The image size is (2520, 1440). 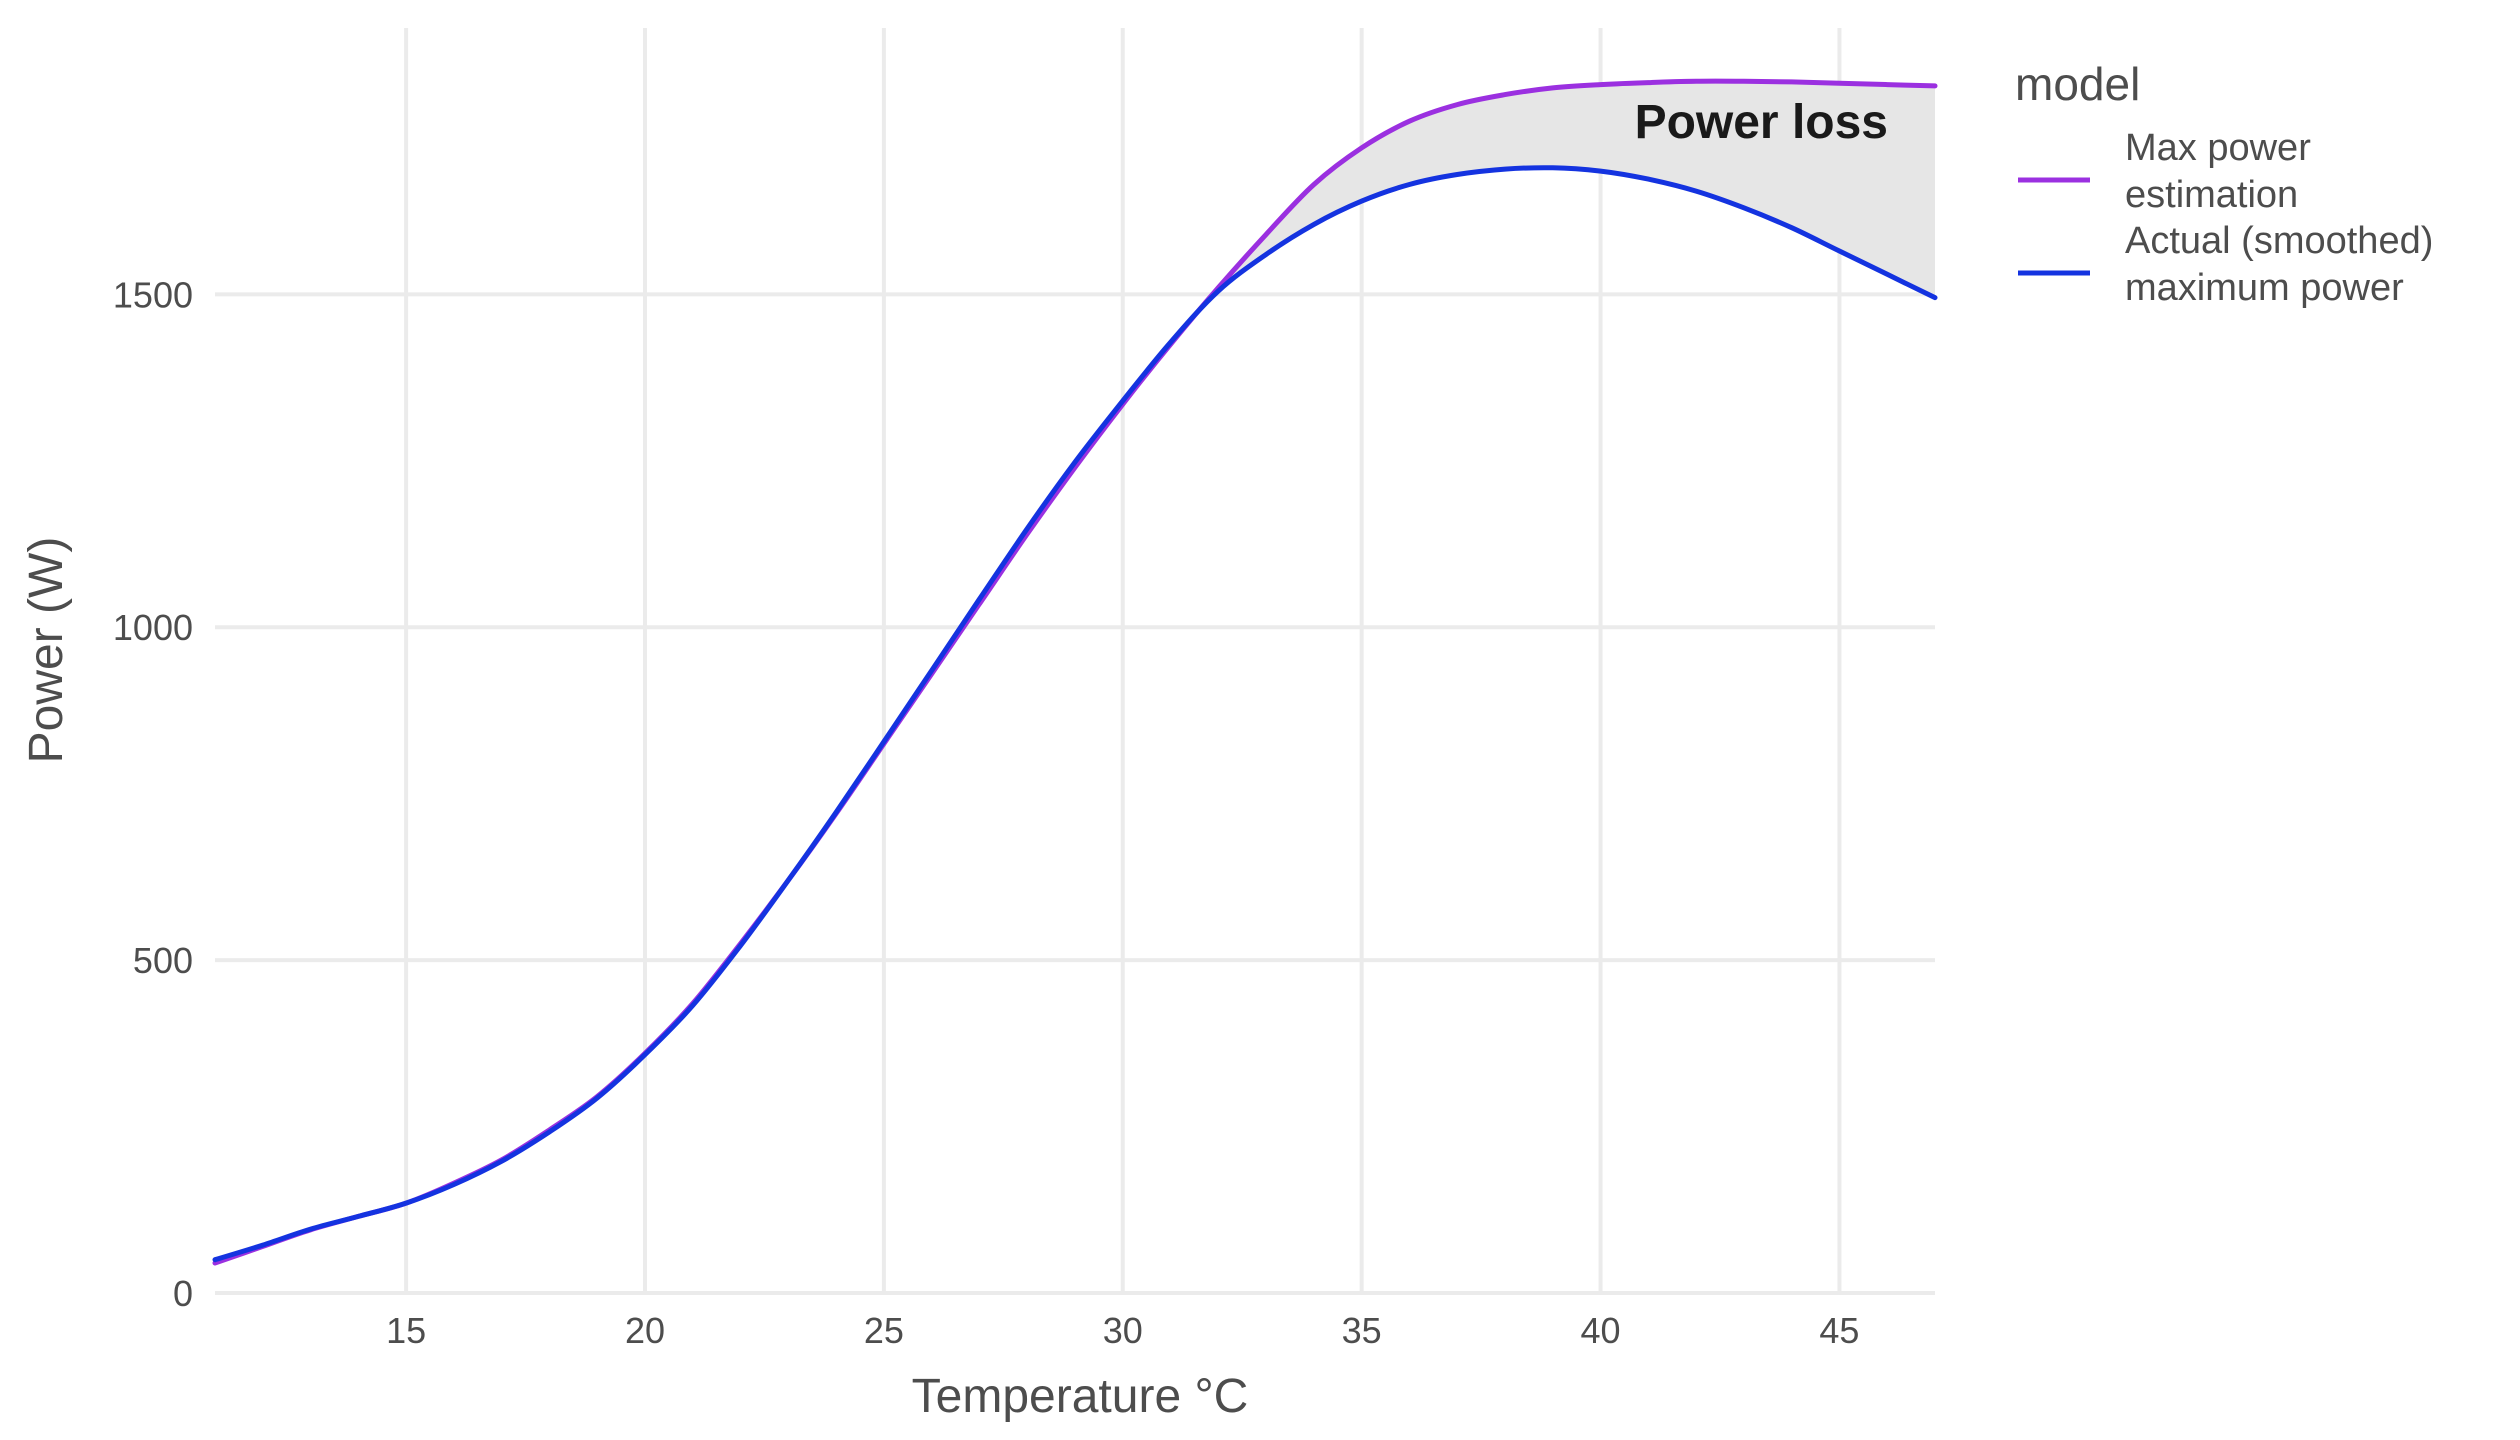 I want to click on x-tick-label-30: 30, so click(x=1123, y=1330).